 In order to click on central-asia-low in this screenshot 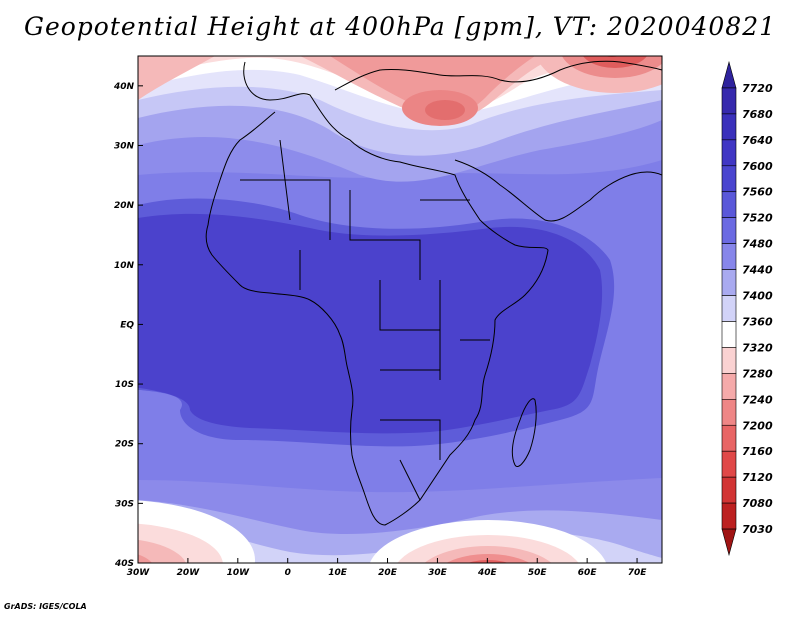, I will do `click(611, 67)`.